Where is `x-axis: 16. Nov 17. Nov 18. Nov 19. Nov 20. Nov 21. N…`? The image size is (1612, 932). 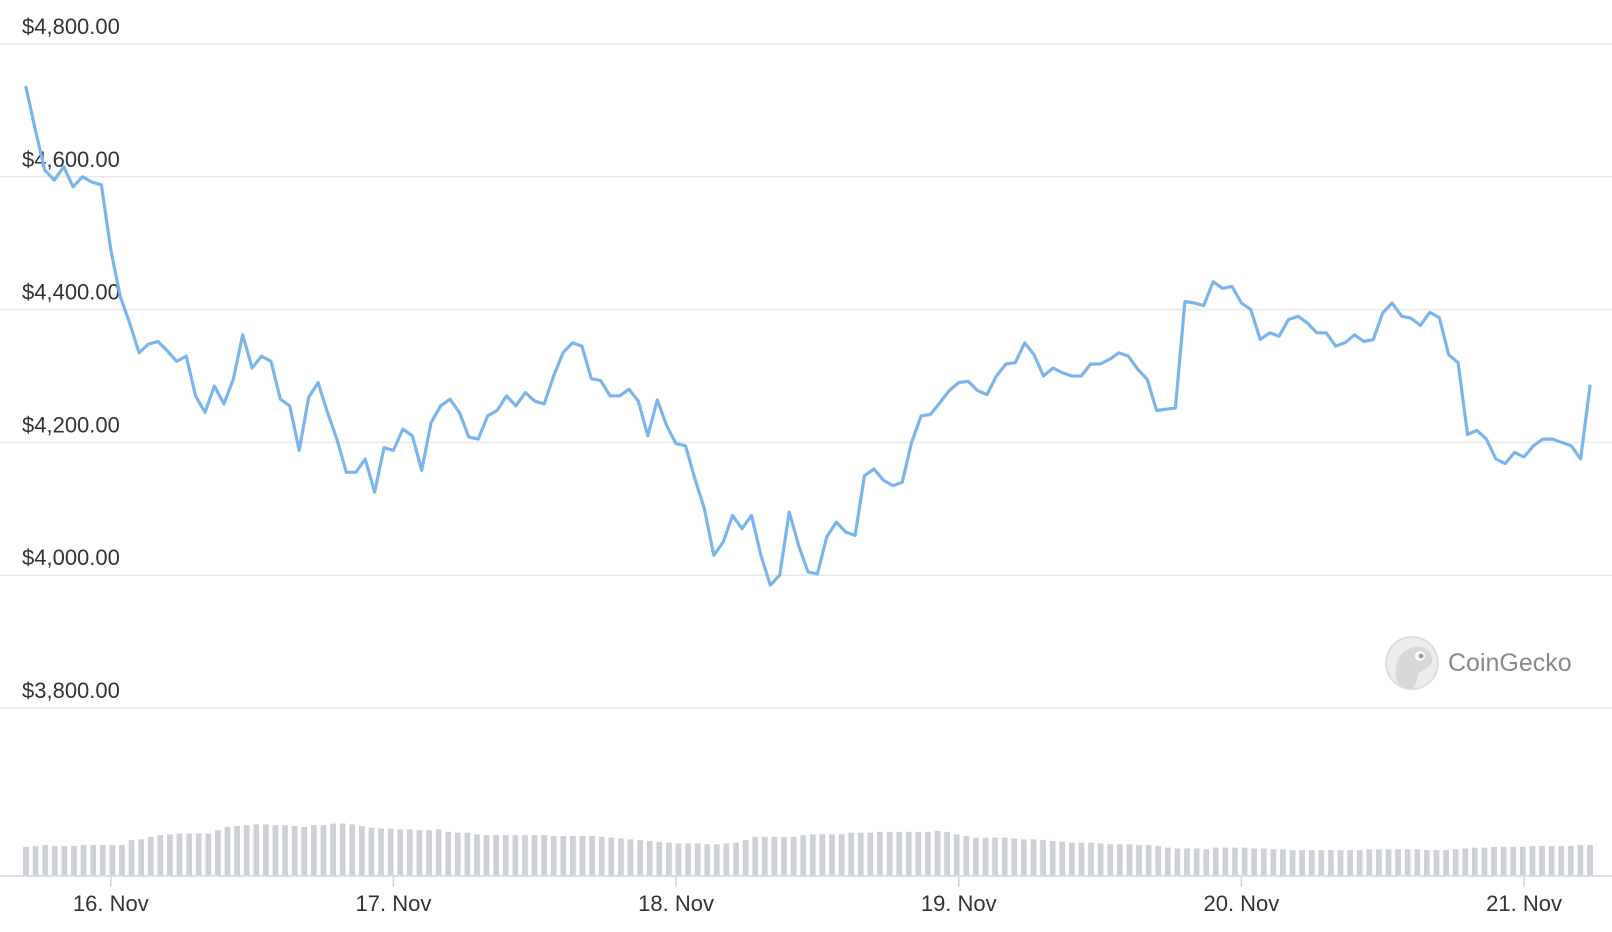
x-axis: 16. Nov 17. Nov 18. Nov 19. Nov 20. Nov 21. N… is located at coordinates (806, 895).